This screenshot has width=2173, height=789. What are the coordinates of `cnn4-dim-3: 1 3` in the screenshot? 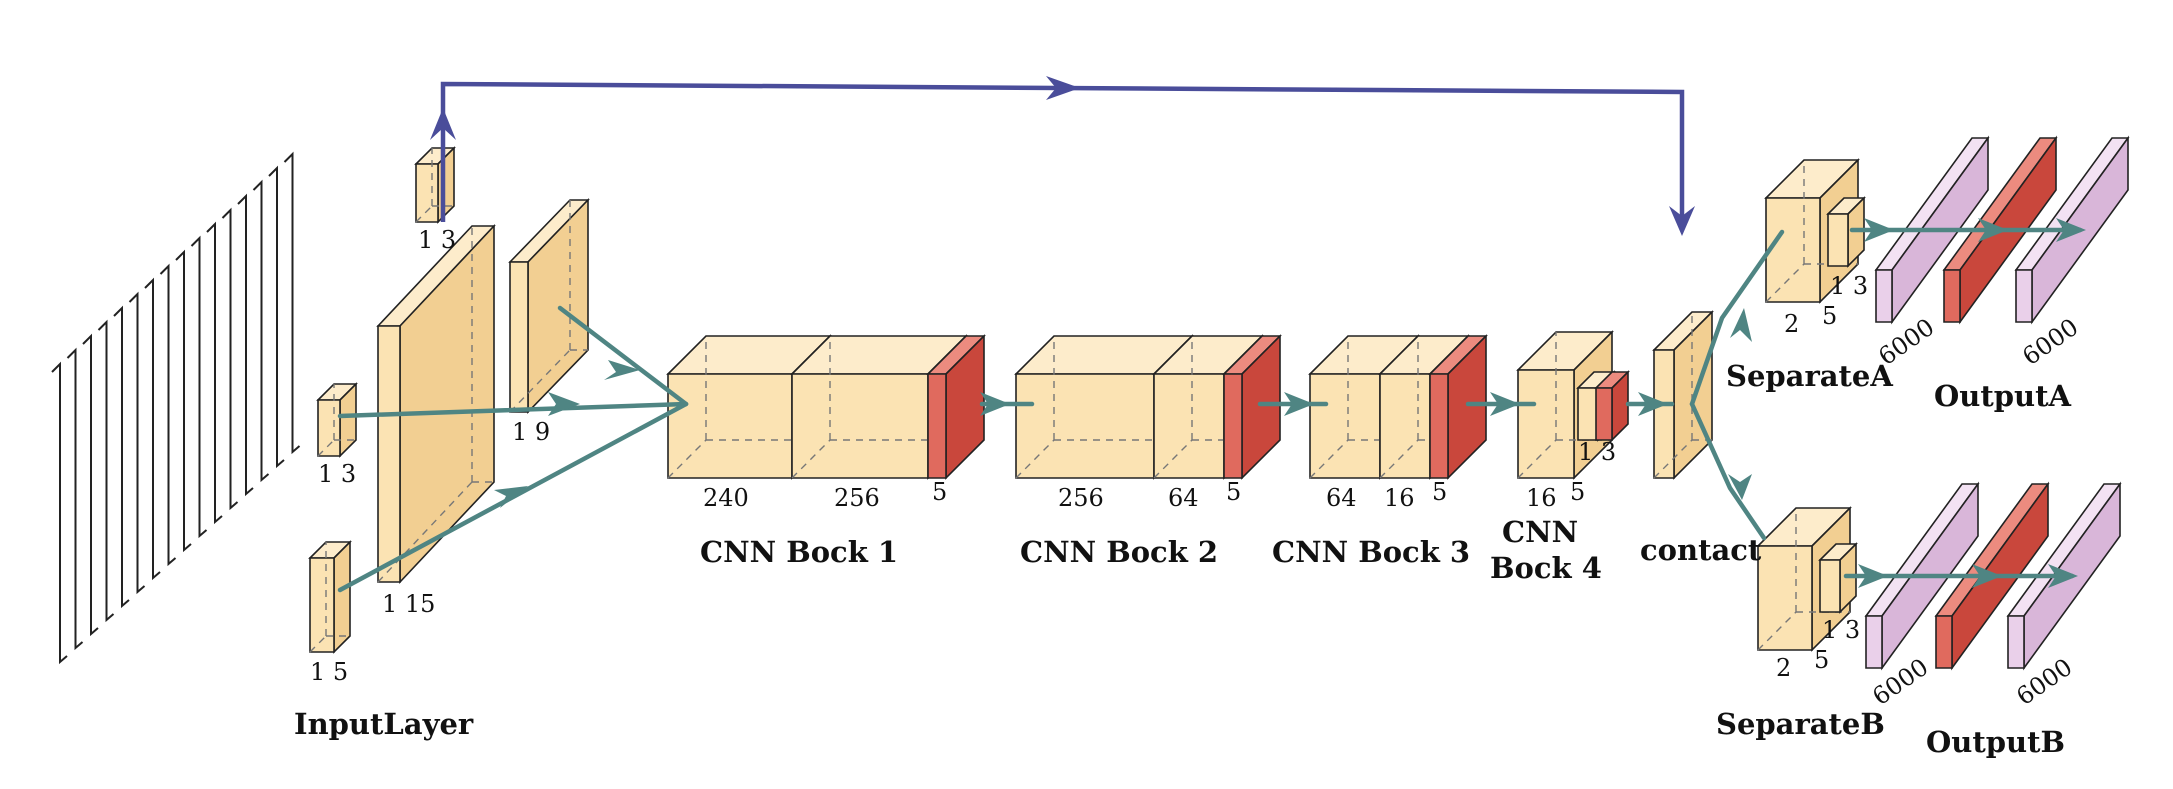 It's located at (1597, 452).